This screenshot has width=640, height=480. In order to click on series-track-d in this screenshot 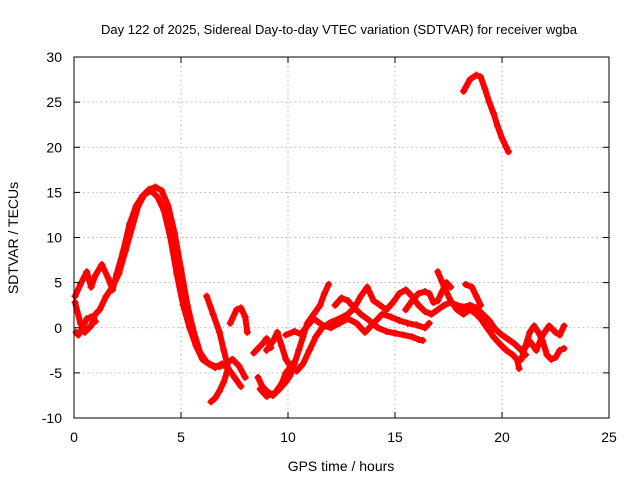, I will do `click(217, 349)`.